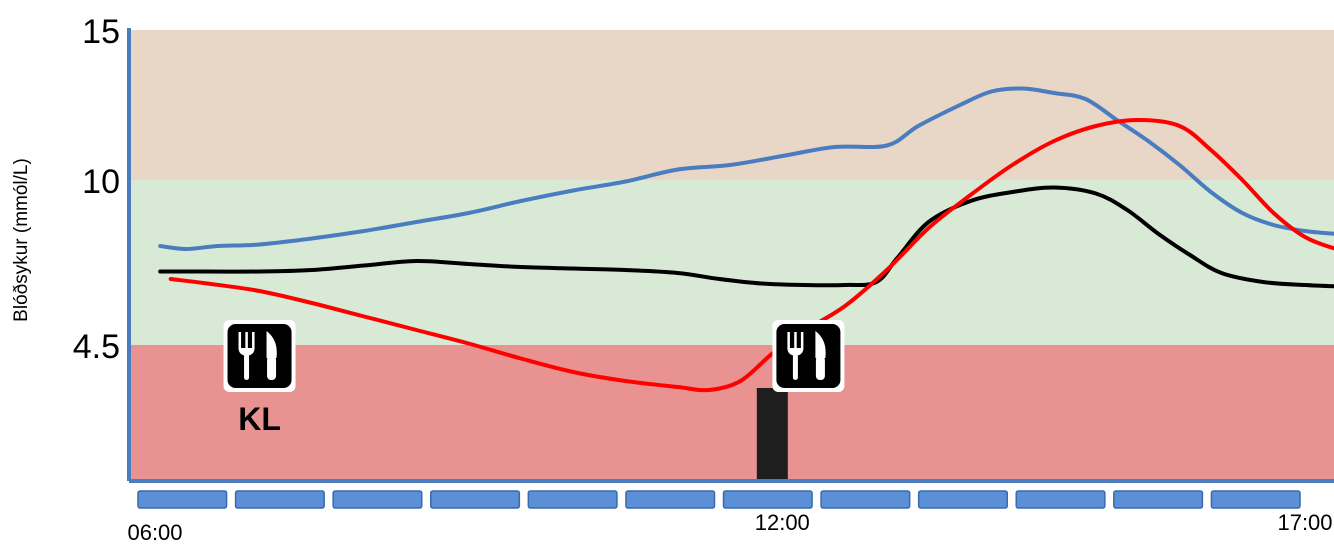  What do you see at coordinates (259, 419) in the screenshot?
I see `meal-label: KL` at bounding box center [259, 419].